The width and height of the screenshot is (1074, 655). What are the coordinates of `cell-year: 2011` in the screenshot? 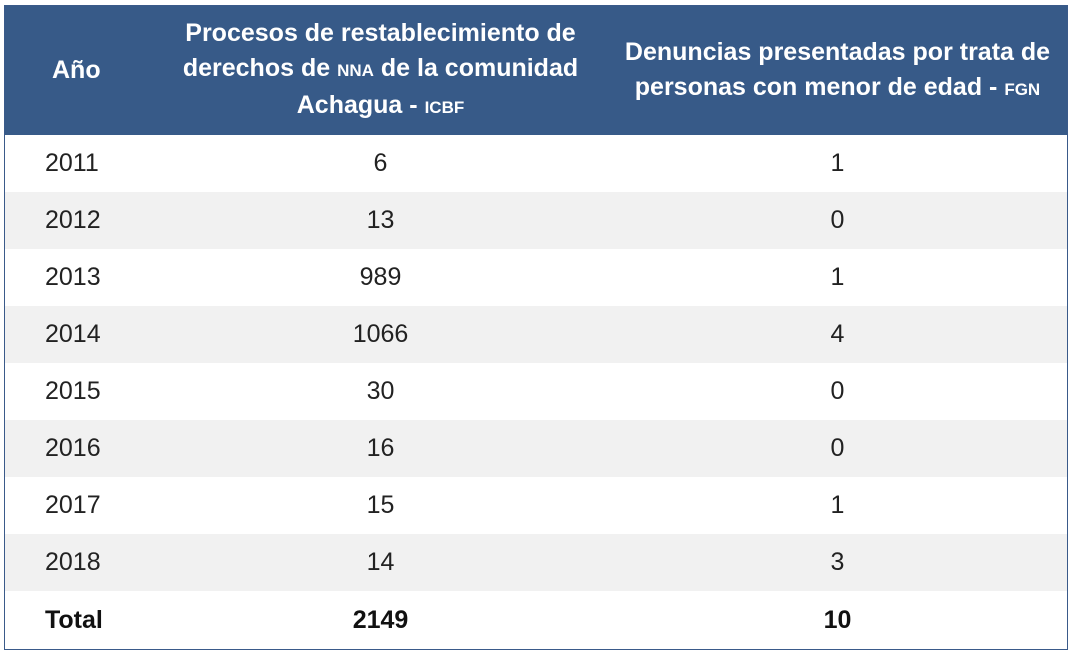 It's located at (72, 163).